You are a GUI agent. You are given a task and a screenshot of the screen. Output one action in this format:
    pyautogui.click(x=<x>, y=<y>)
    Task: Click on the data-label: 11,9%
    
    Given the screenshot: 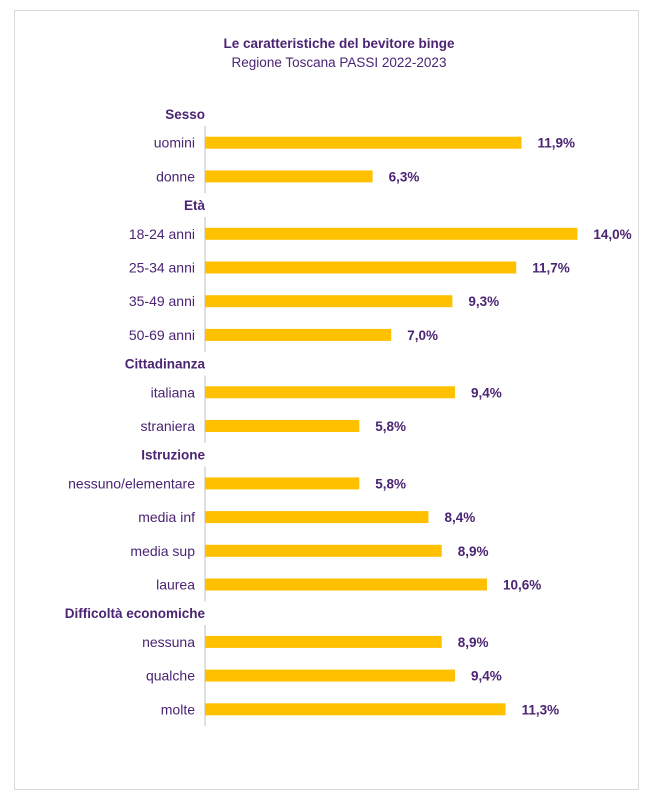 What is the action you would take?
    pyautogui.click(x=557, y=143)
    